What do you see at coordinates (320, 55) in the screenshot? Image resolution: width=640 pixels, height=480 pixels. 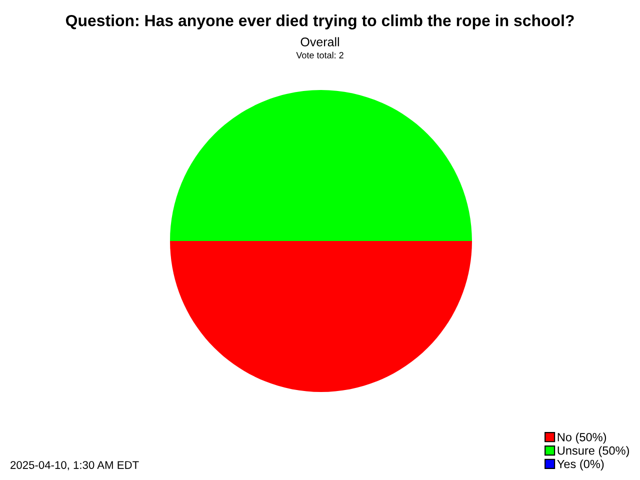 I see `text: Vote total: 2` at bounding box center [320, 55].